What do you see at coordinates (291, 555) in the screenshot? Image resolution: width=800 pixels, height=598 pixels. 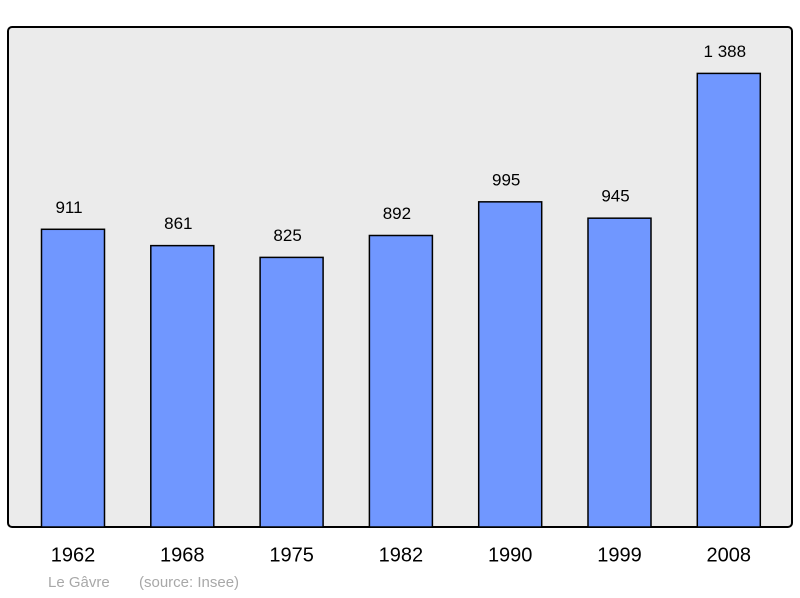 I see `x-tick-label: 1975` at bounding box center [291, 555].